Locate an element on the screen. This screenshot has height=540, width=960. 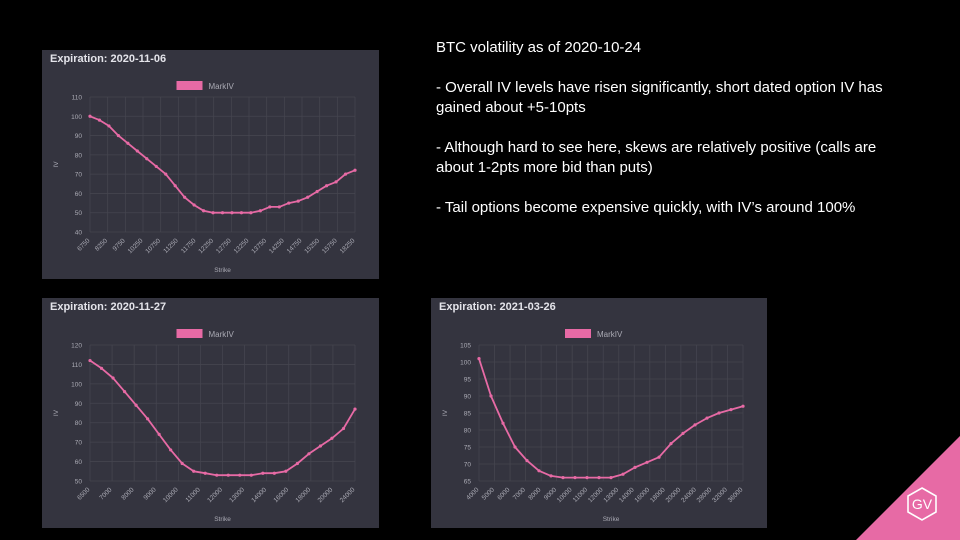
y-tick-label: 105 is located at coordinates (465, 346).